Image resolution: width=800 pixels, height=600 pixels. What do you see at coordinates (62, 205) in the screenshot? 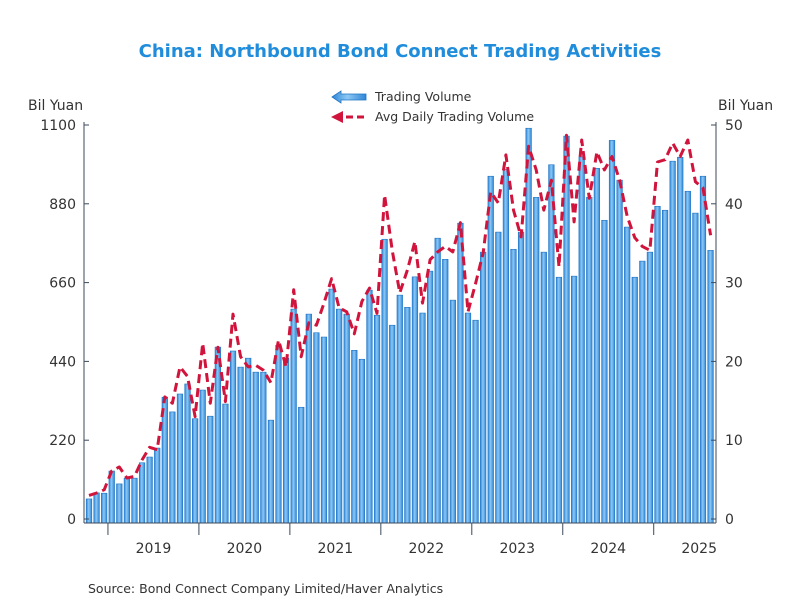
I see `left-tick-label: 880` at bounding box center [62, 205].